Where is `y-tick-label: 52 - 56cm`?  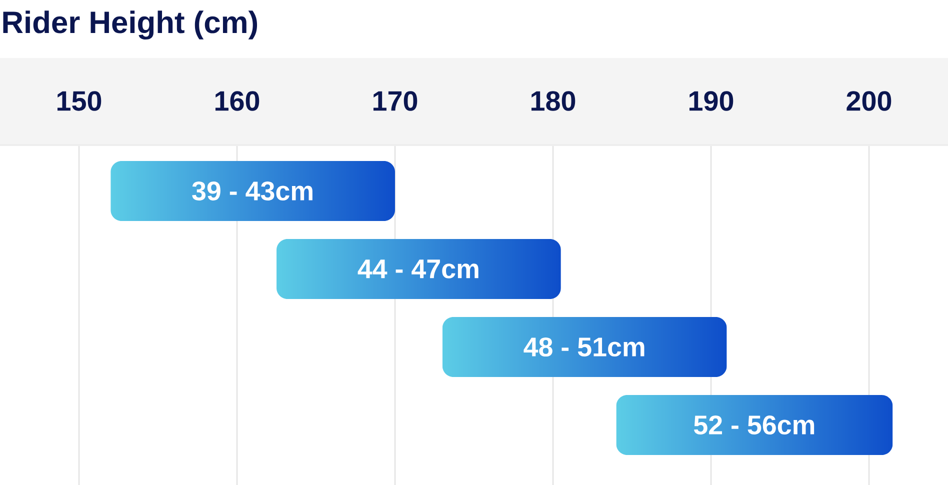
y-tick-label: 52 - 56cm is located at coordinates (754, 425).